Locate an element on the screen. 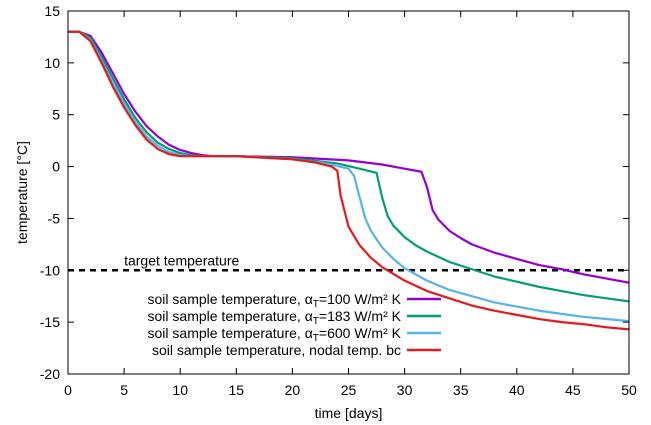 The image size is (651, 425). legend-entry-label: soil sample temperature, nodal temp. bc is located at coordinates (276, 350).